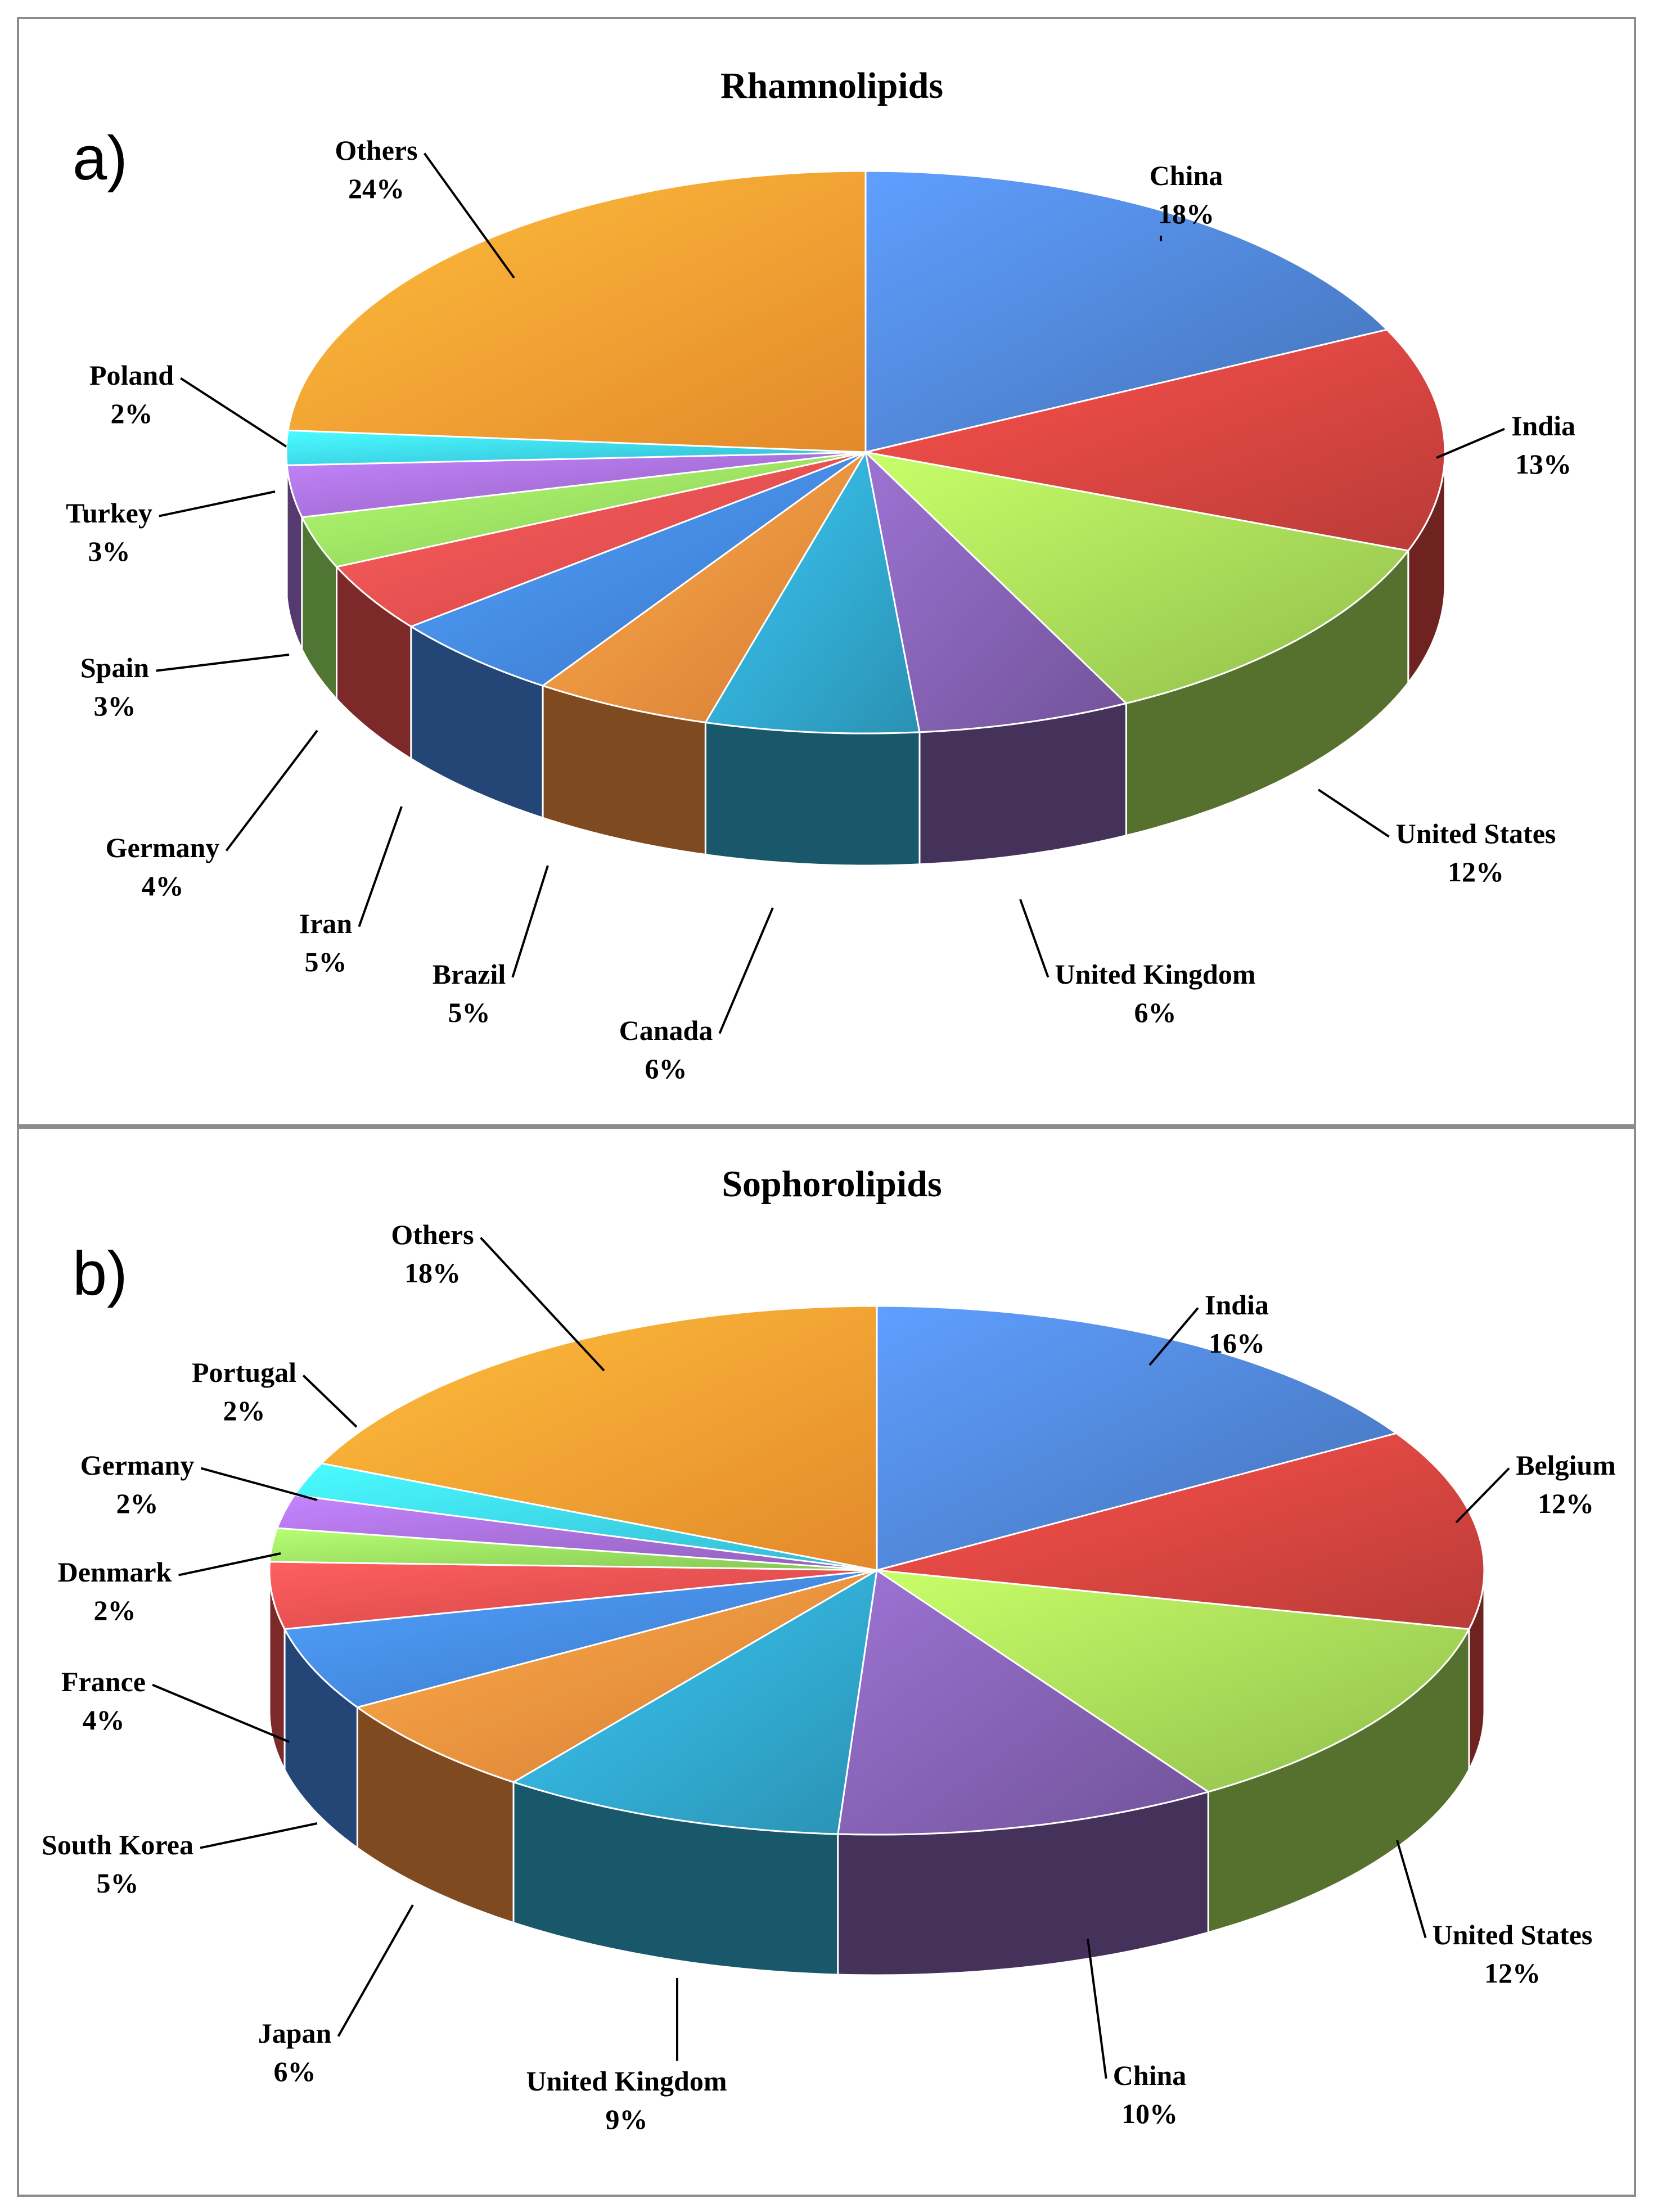 Image resolution: width=1653 pixels, height=2212 pixels. I want to click on leader-line-japan, so click(375, 1970).